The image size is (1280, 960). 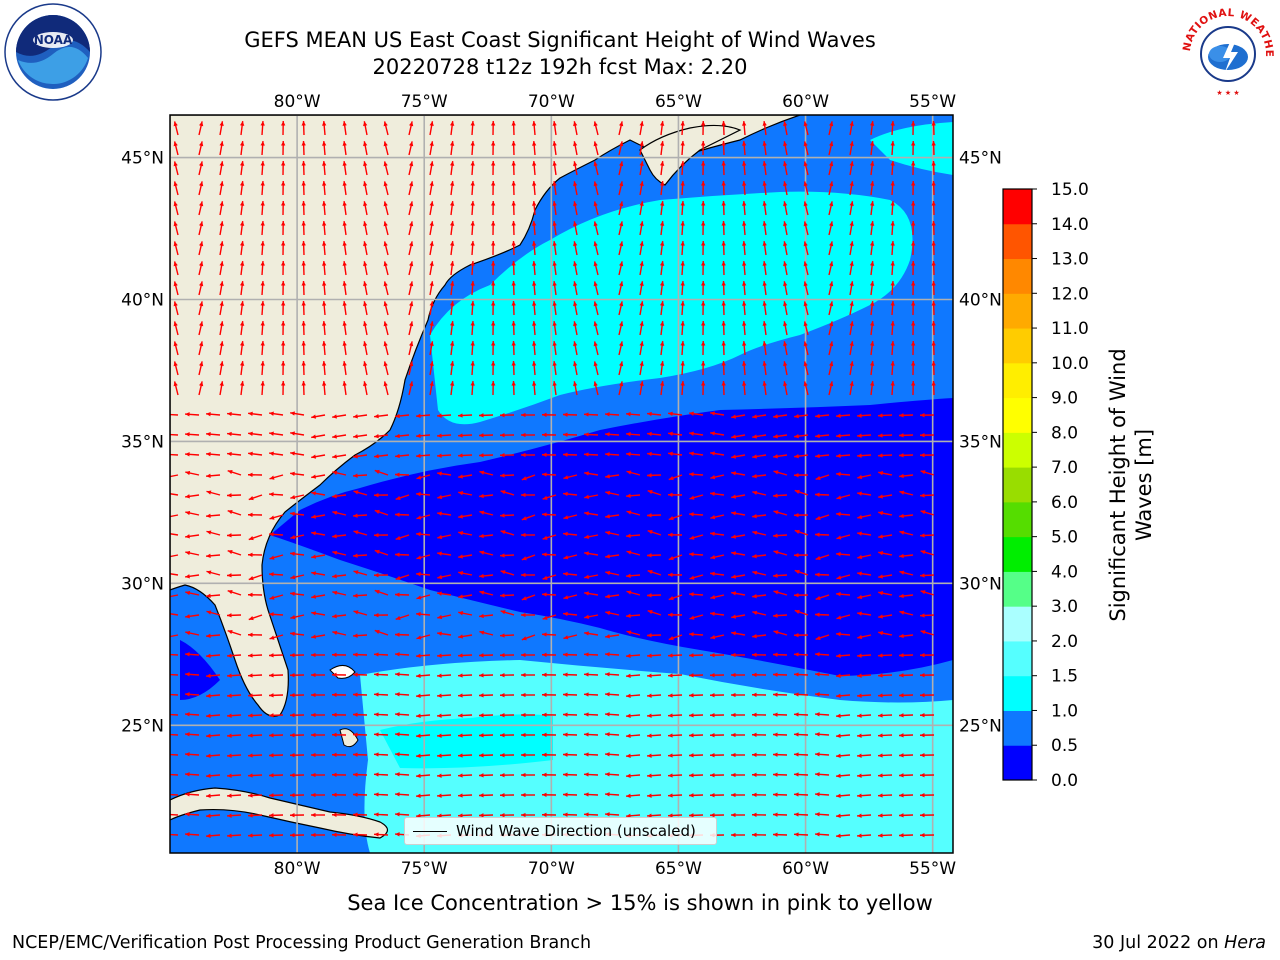 What do you see at coordinates (656, 756) in the screenshot?
I see `wave-band-southern` at bounding box center [656, 756].